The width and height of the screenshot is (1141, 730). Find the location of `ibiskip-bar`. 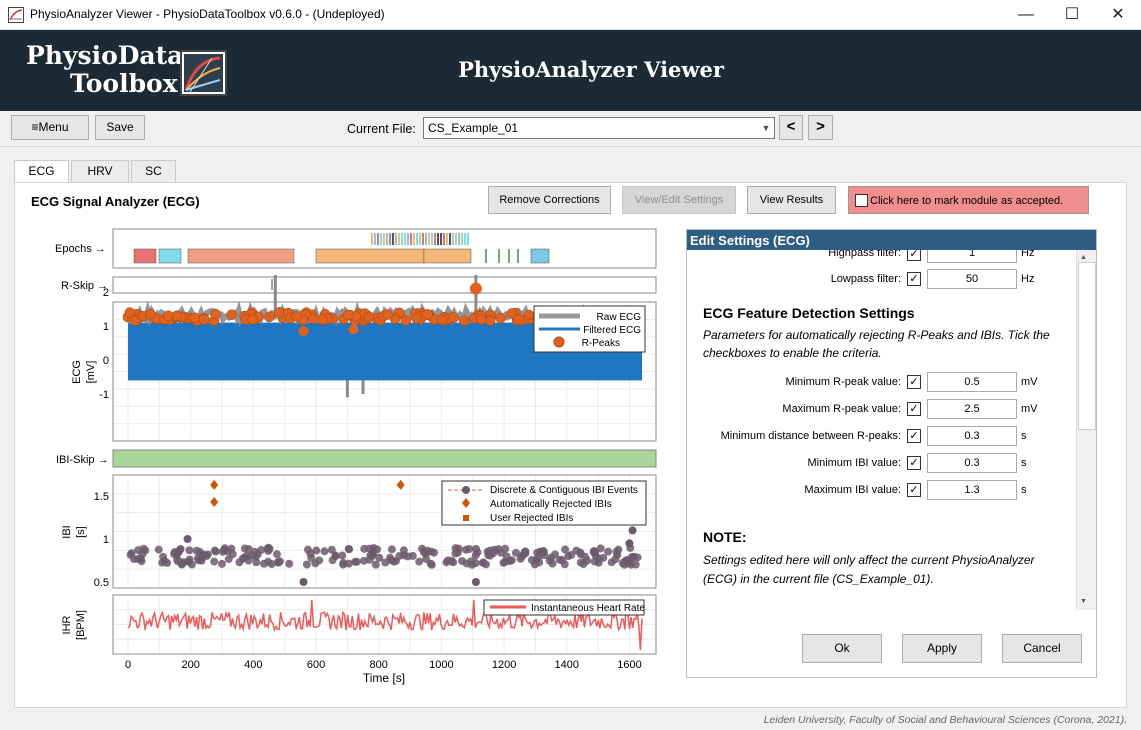

ibiskip-bar is located at coordinates (384, 458).